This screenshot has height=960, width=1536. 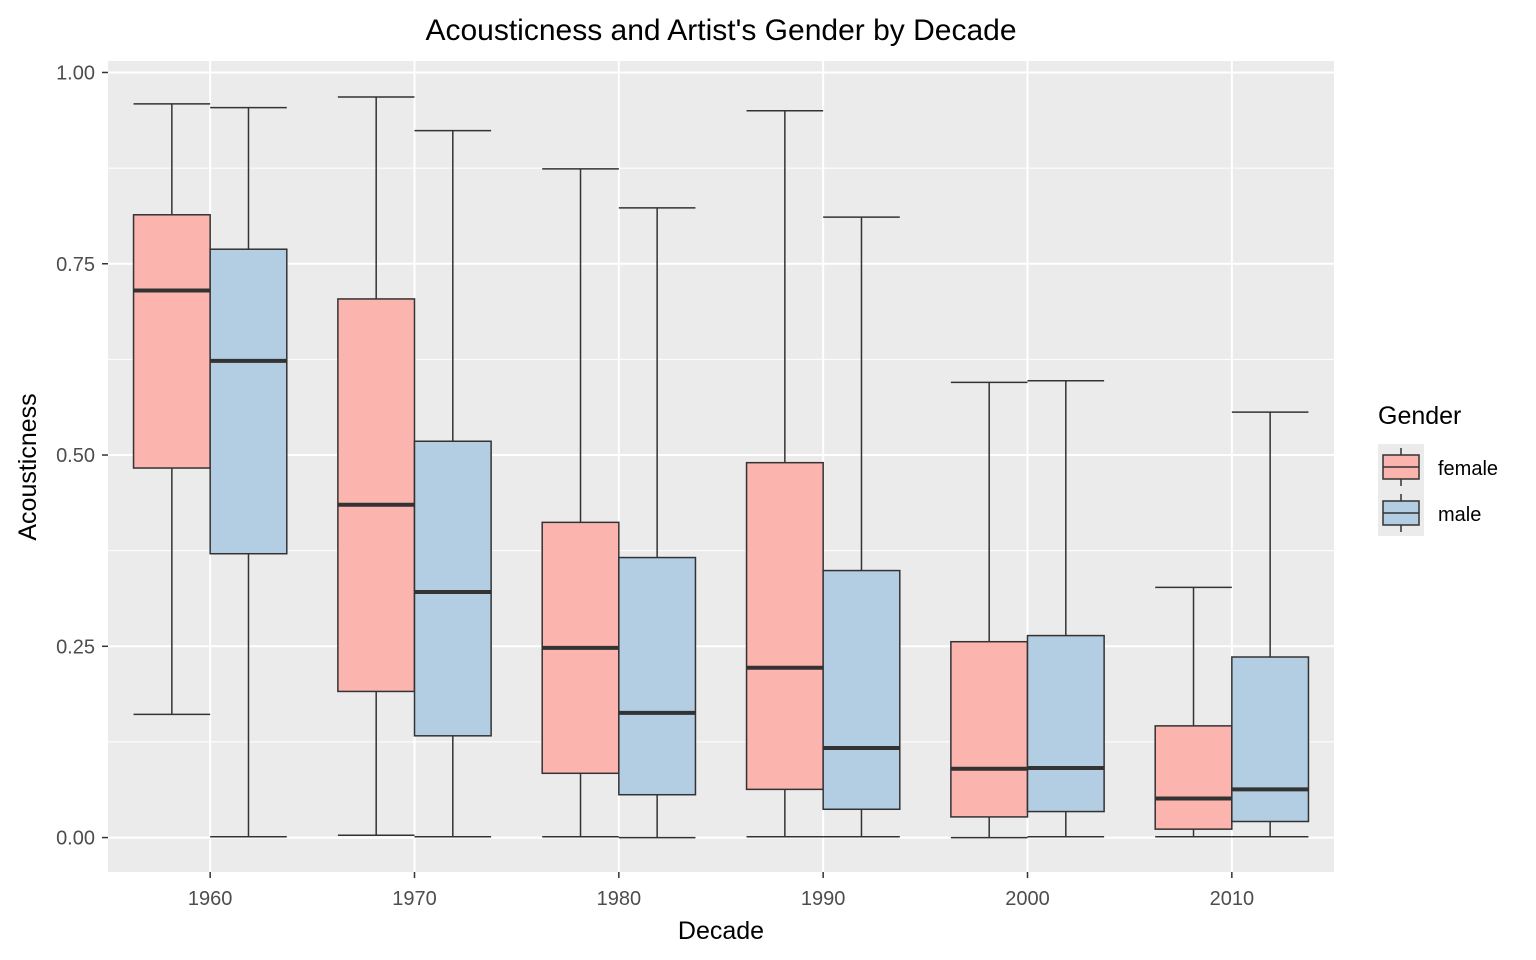 What do you see at coordinates (75, 73) in the screenshot?
I see `y-tick-label: 1.00` at bounding box center [75, 73].